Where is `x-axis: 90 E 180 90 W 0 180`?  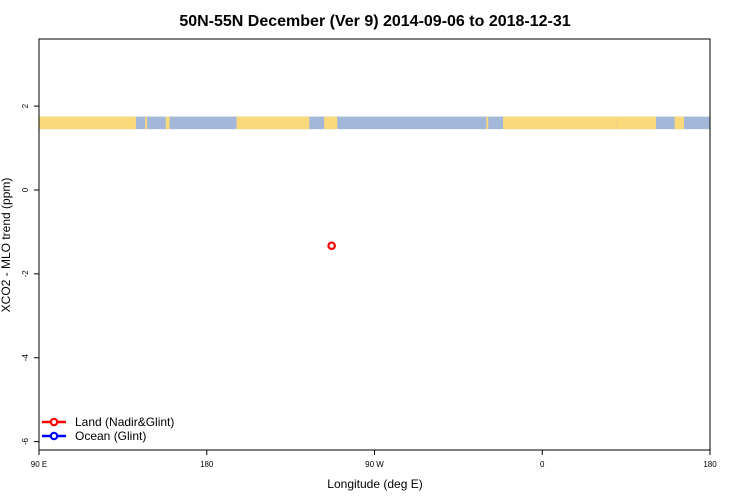
x-axis: 90 E 180 90 W 0 180 is located at coordinates (374, 459).